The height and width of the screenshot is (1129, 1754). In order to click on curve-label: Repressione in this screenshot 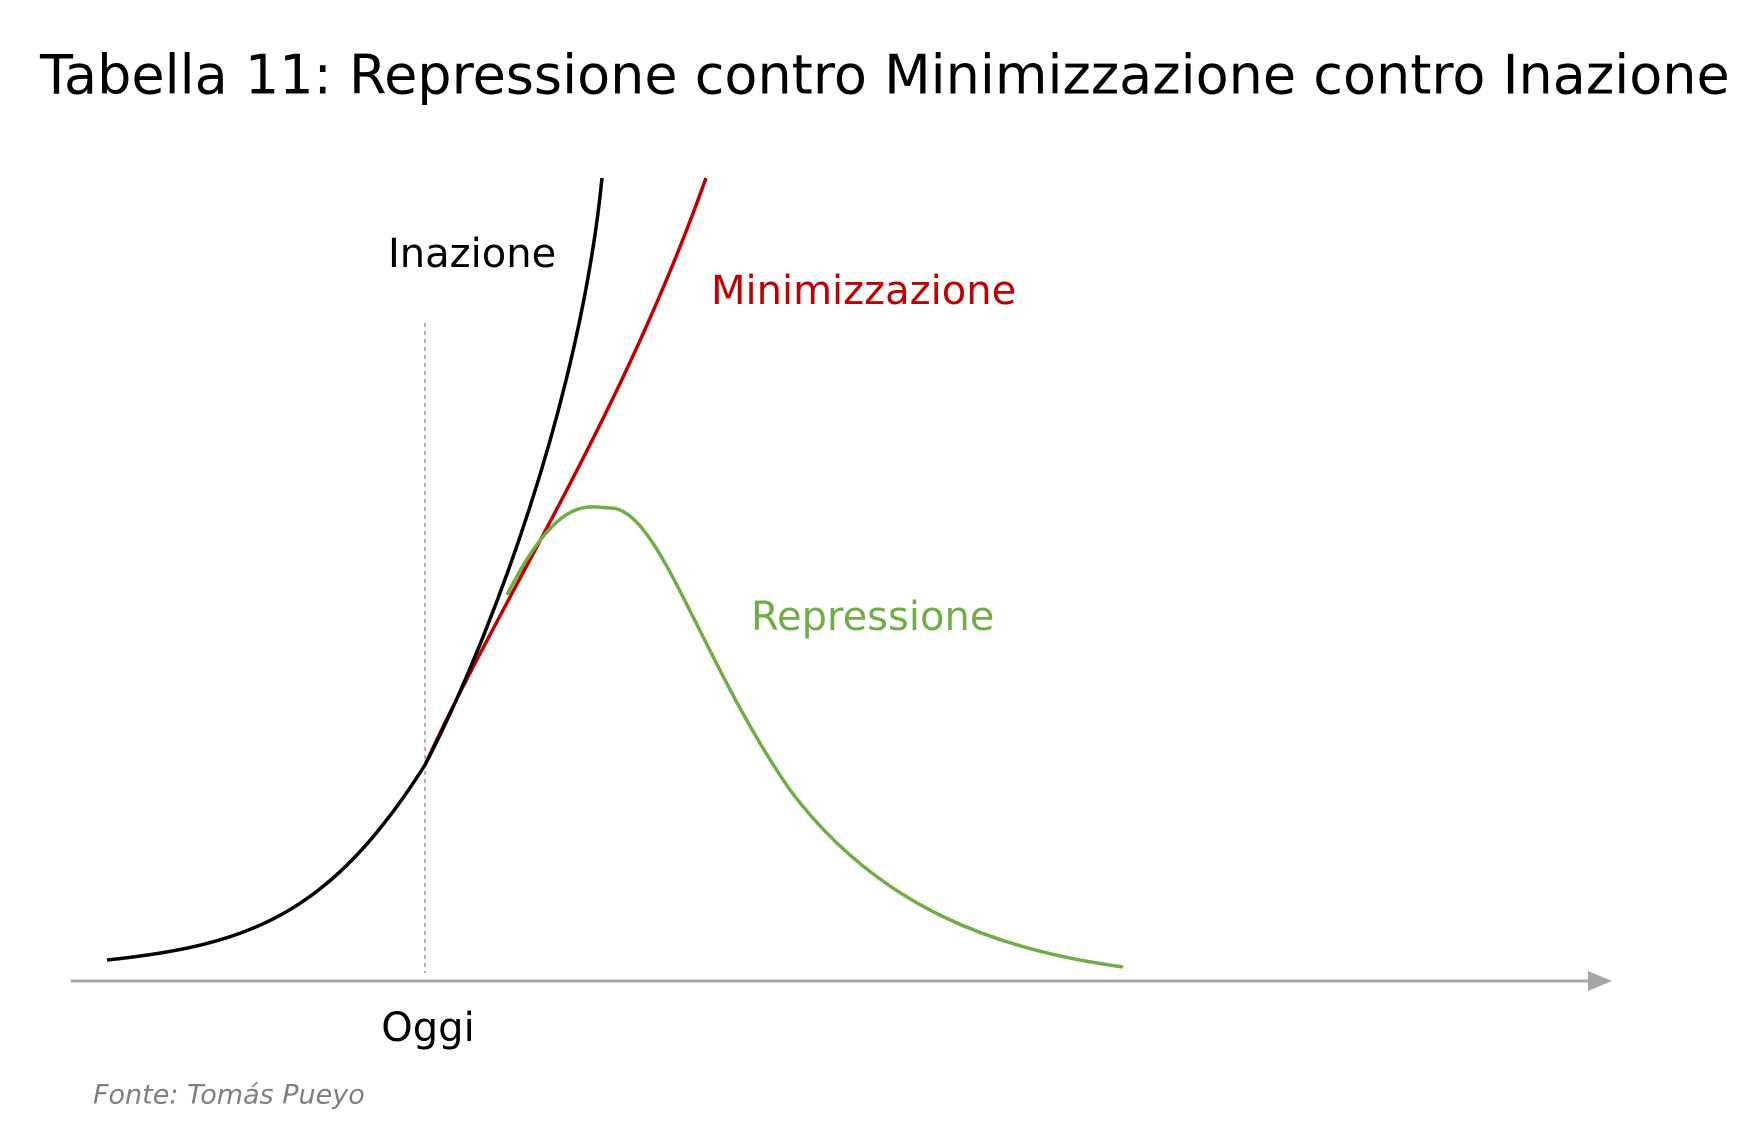, I will do `click(872, 617)`.